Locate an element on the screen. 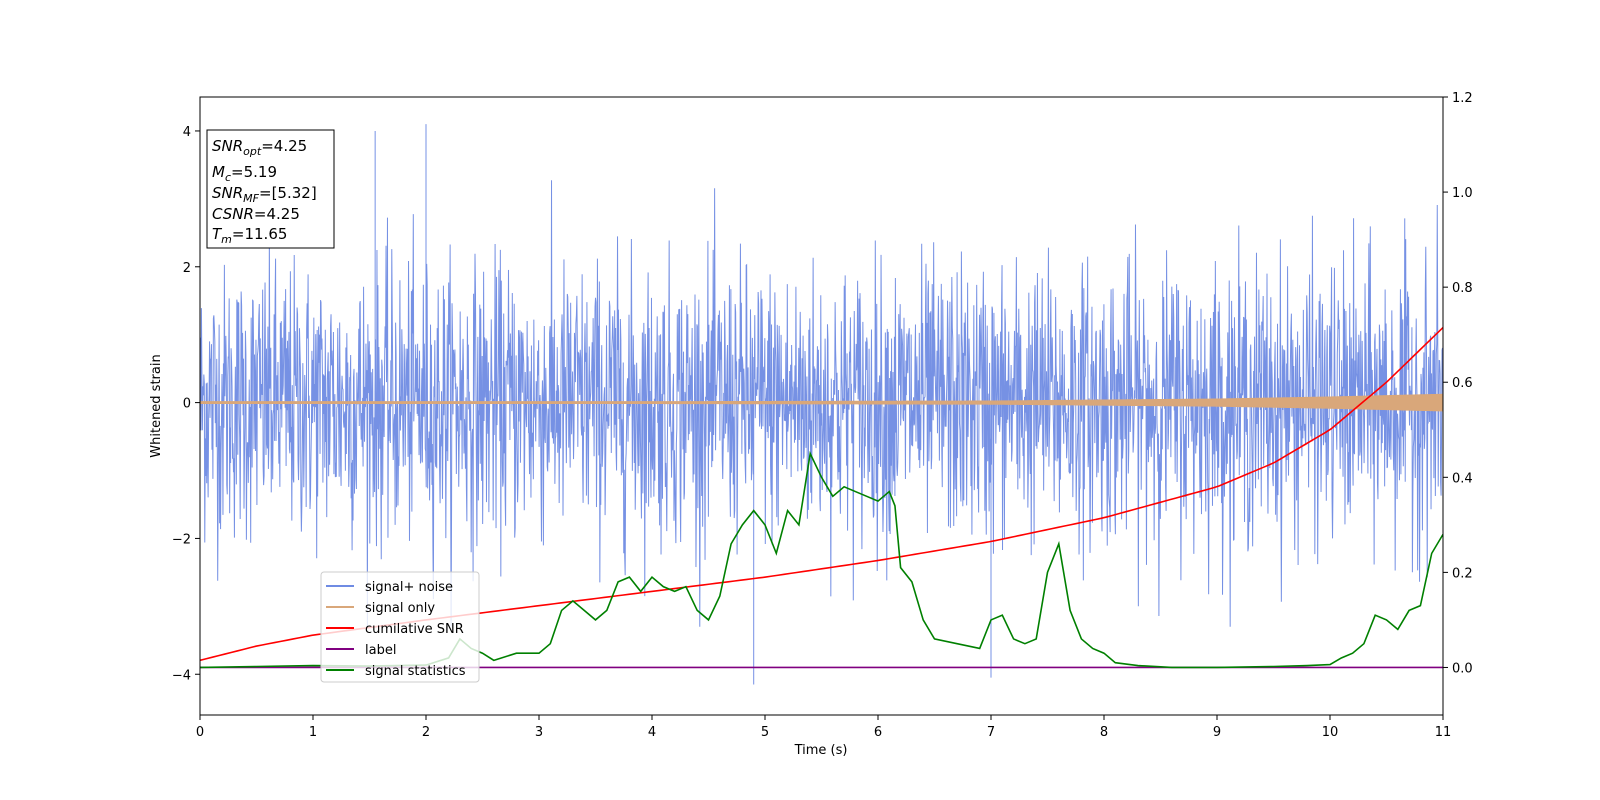 This screenshot has width=1600, height=800. x-tick-label: 0 is located at coordinates (200, 732).